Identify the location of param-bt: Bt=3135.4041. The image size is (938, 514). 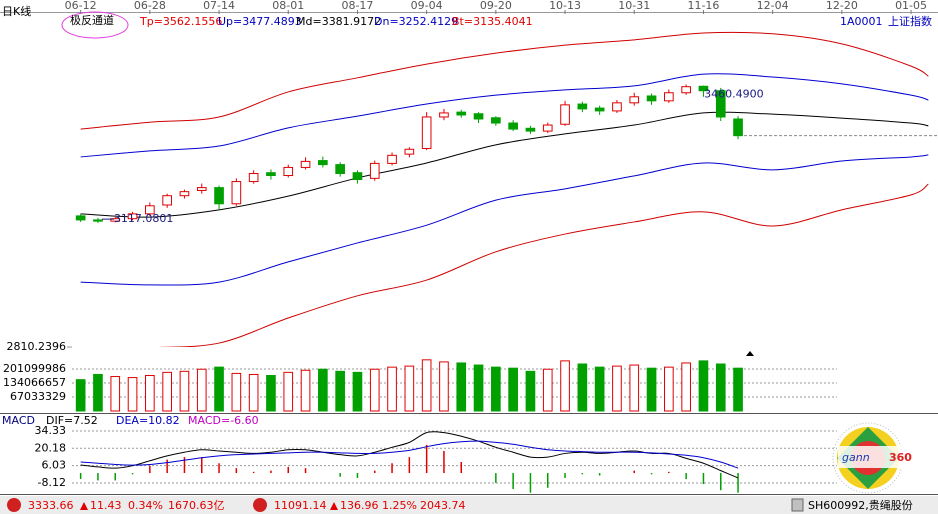
(492, 21).